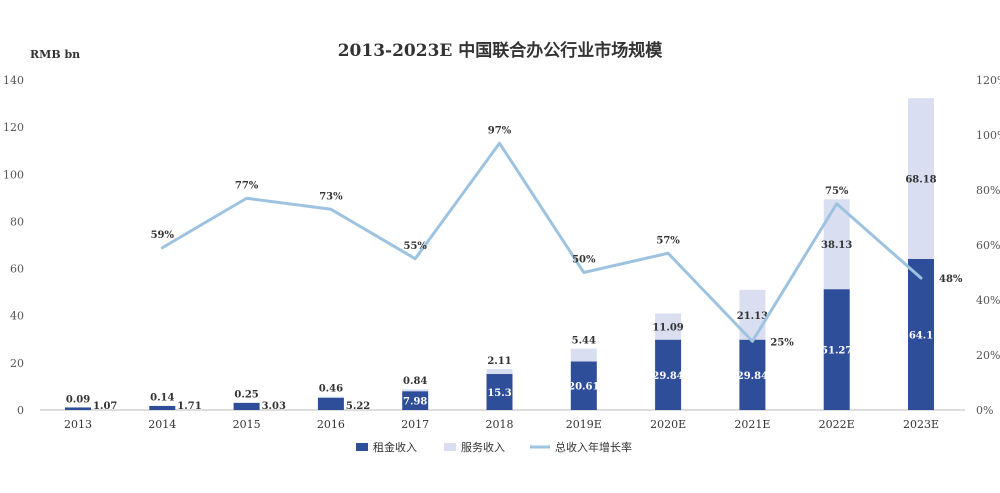  Describe the element at coordinates (189, 406) in the screenshot. I see `bar-rent-label: 1.71` at that location.